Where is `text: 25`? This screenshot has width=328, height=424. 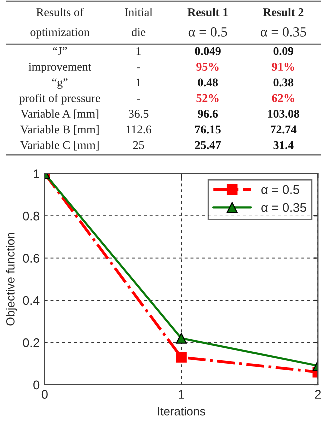
text: 25 is located at coordinates (138, 145).